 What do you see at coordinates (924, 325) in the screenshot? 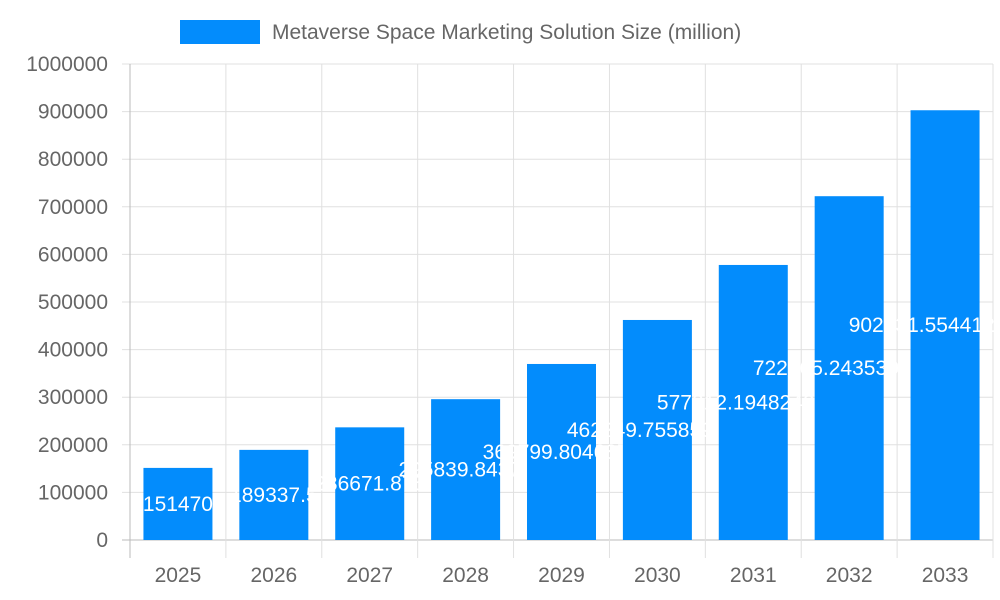
I see `data-label: 902831.5544128418` at bounding box center [924, 325].